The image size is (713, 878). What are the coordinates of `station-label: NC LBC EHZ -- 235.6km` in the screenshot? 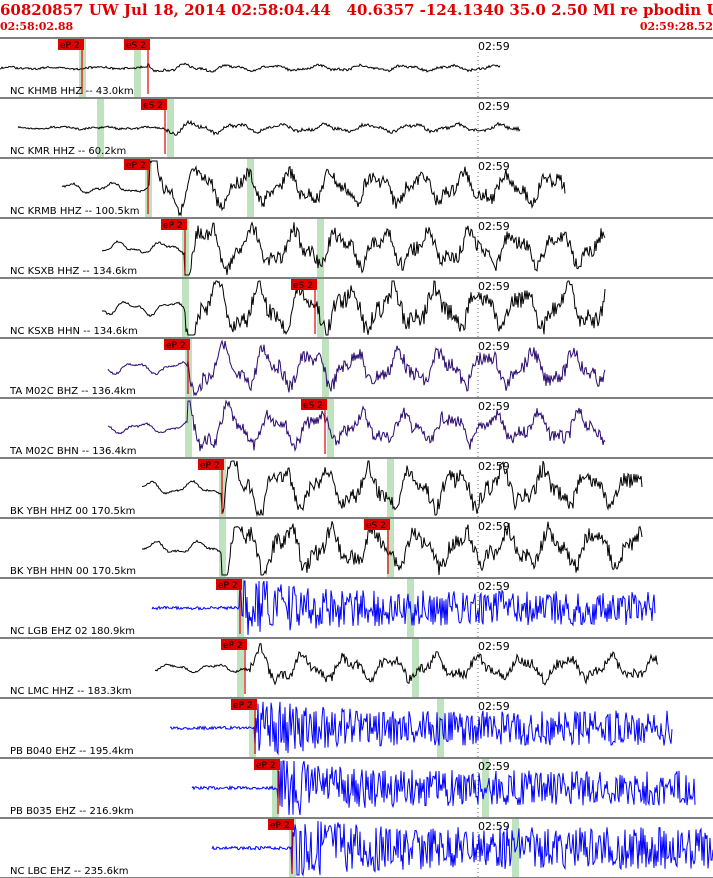 It's located at (69, 871).